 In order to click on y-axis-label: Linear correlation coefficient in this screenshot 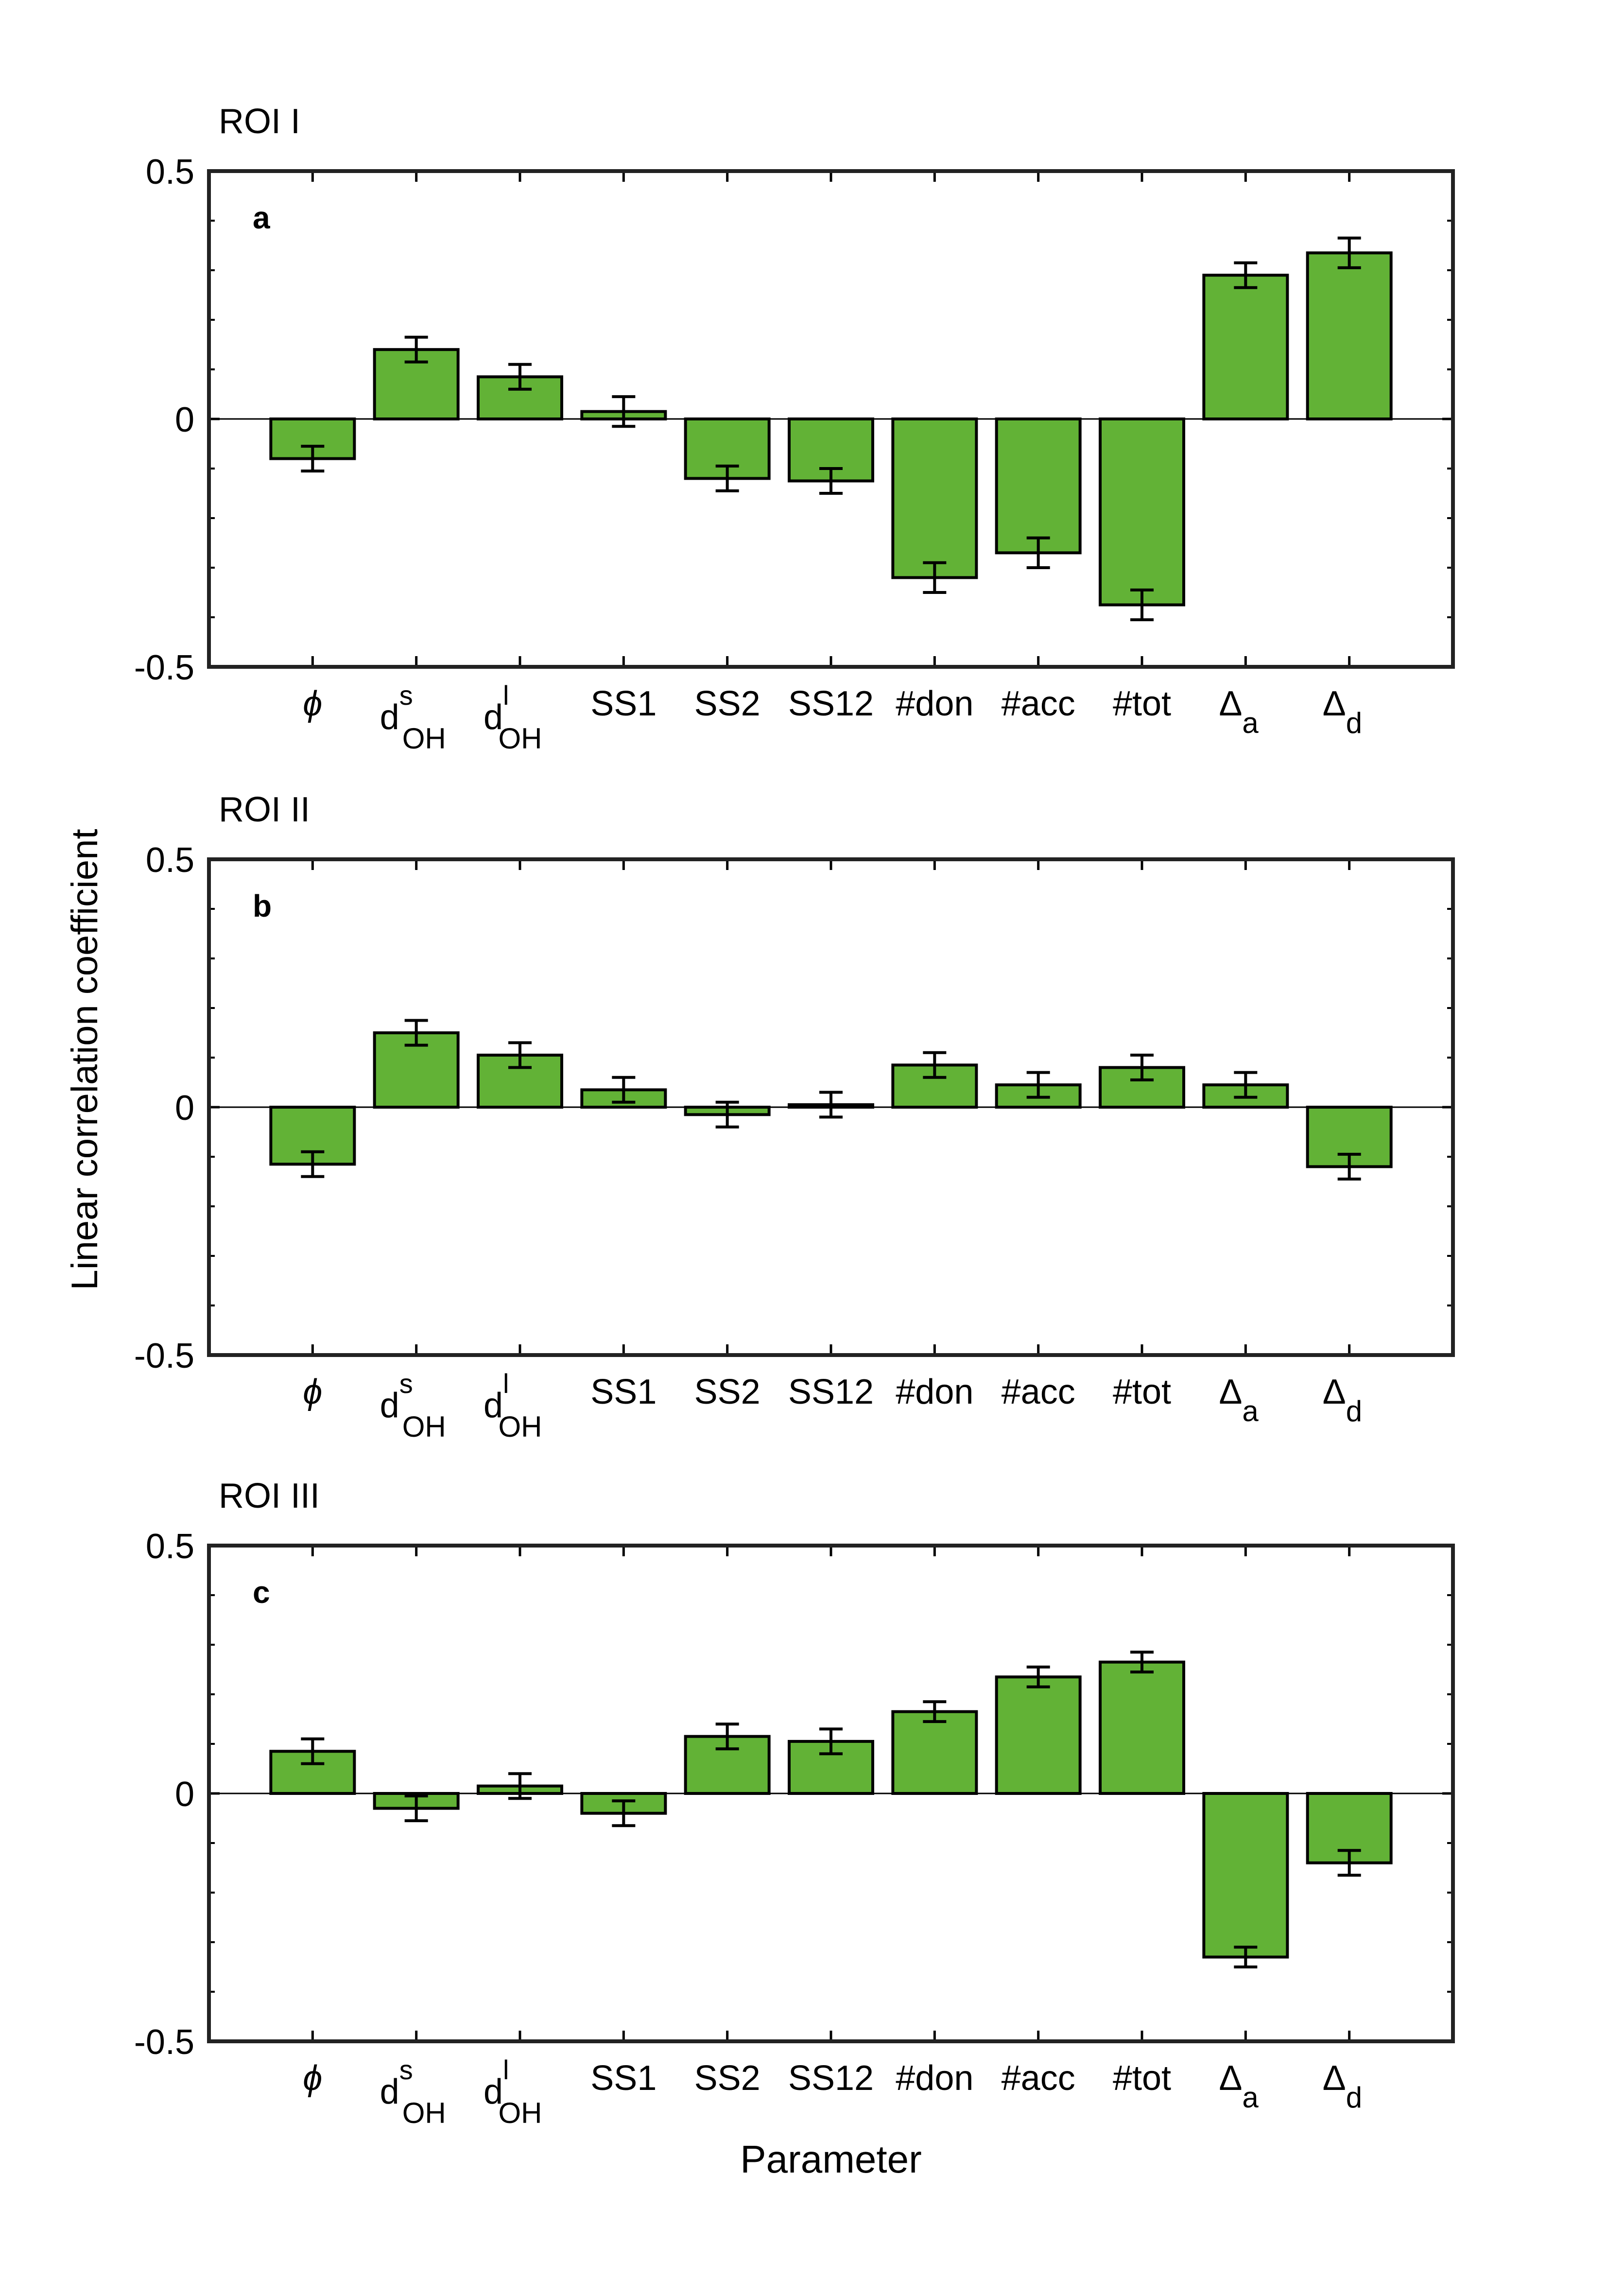, I will do `click(84, 1059)`.